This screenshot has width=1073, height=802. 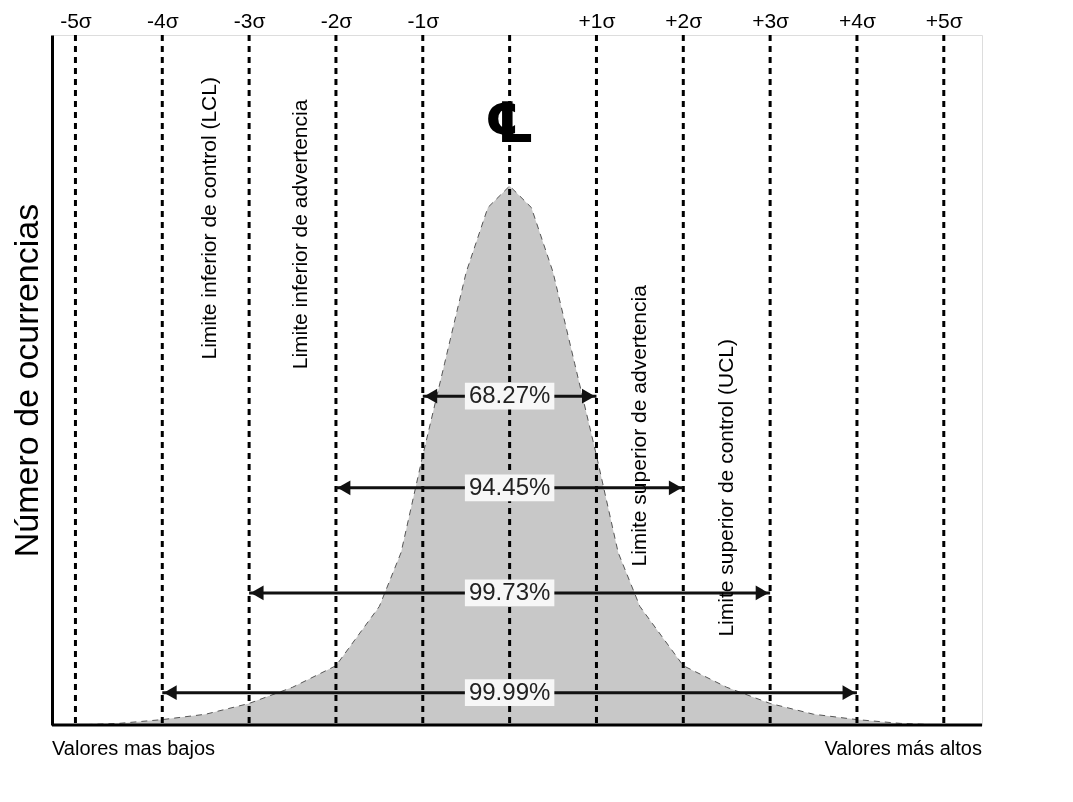 I want to click on y-axis-title: Número de ocurrencias, so click(x=25, y=380).